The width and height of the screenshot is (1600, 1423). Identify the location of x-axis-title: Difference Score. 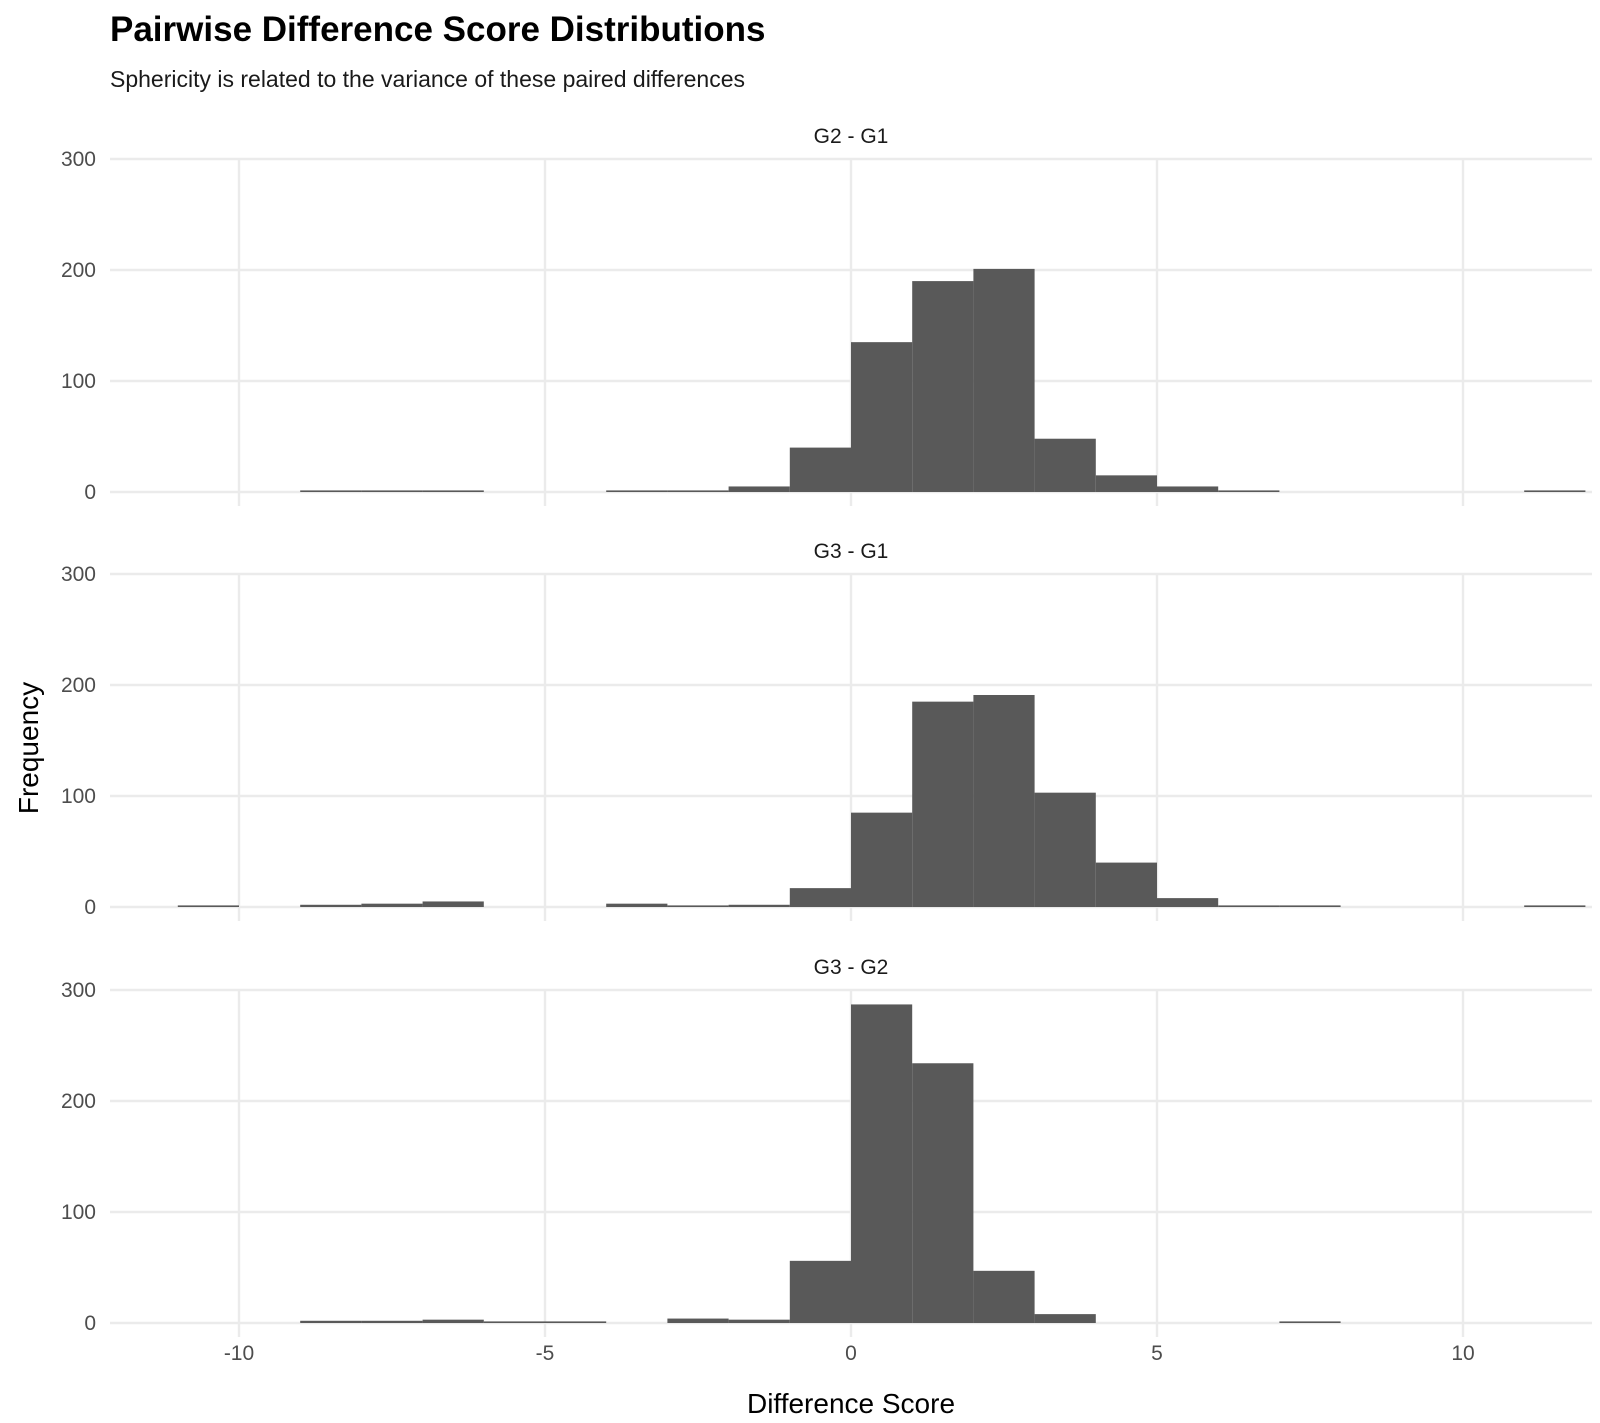
(851, 1403).